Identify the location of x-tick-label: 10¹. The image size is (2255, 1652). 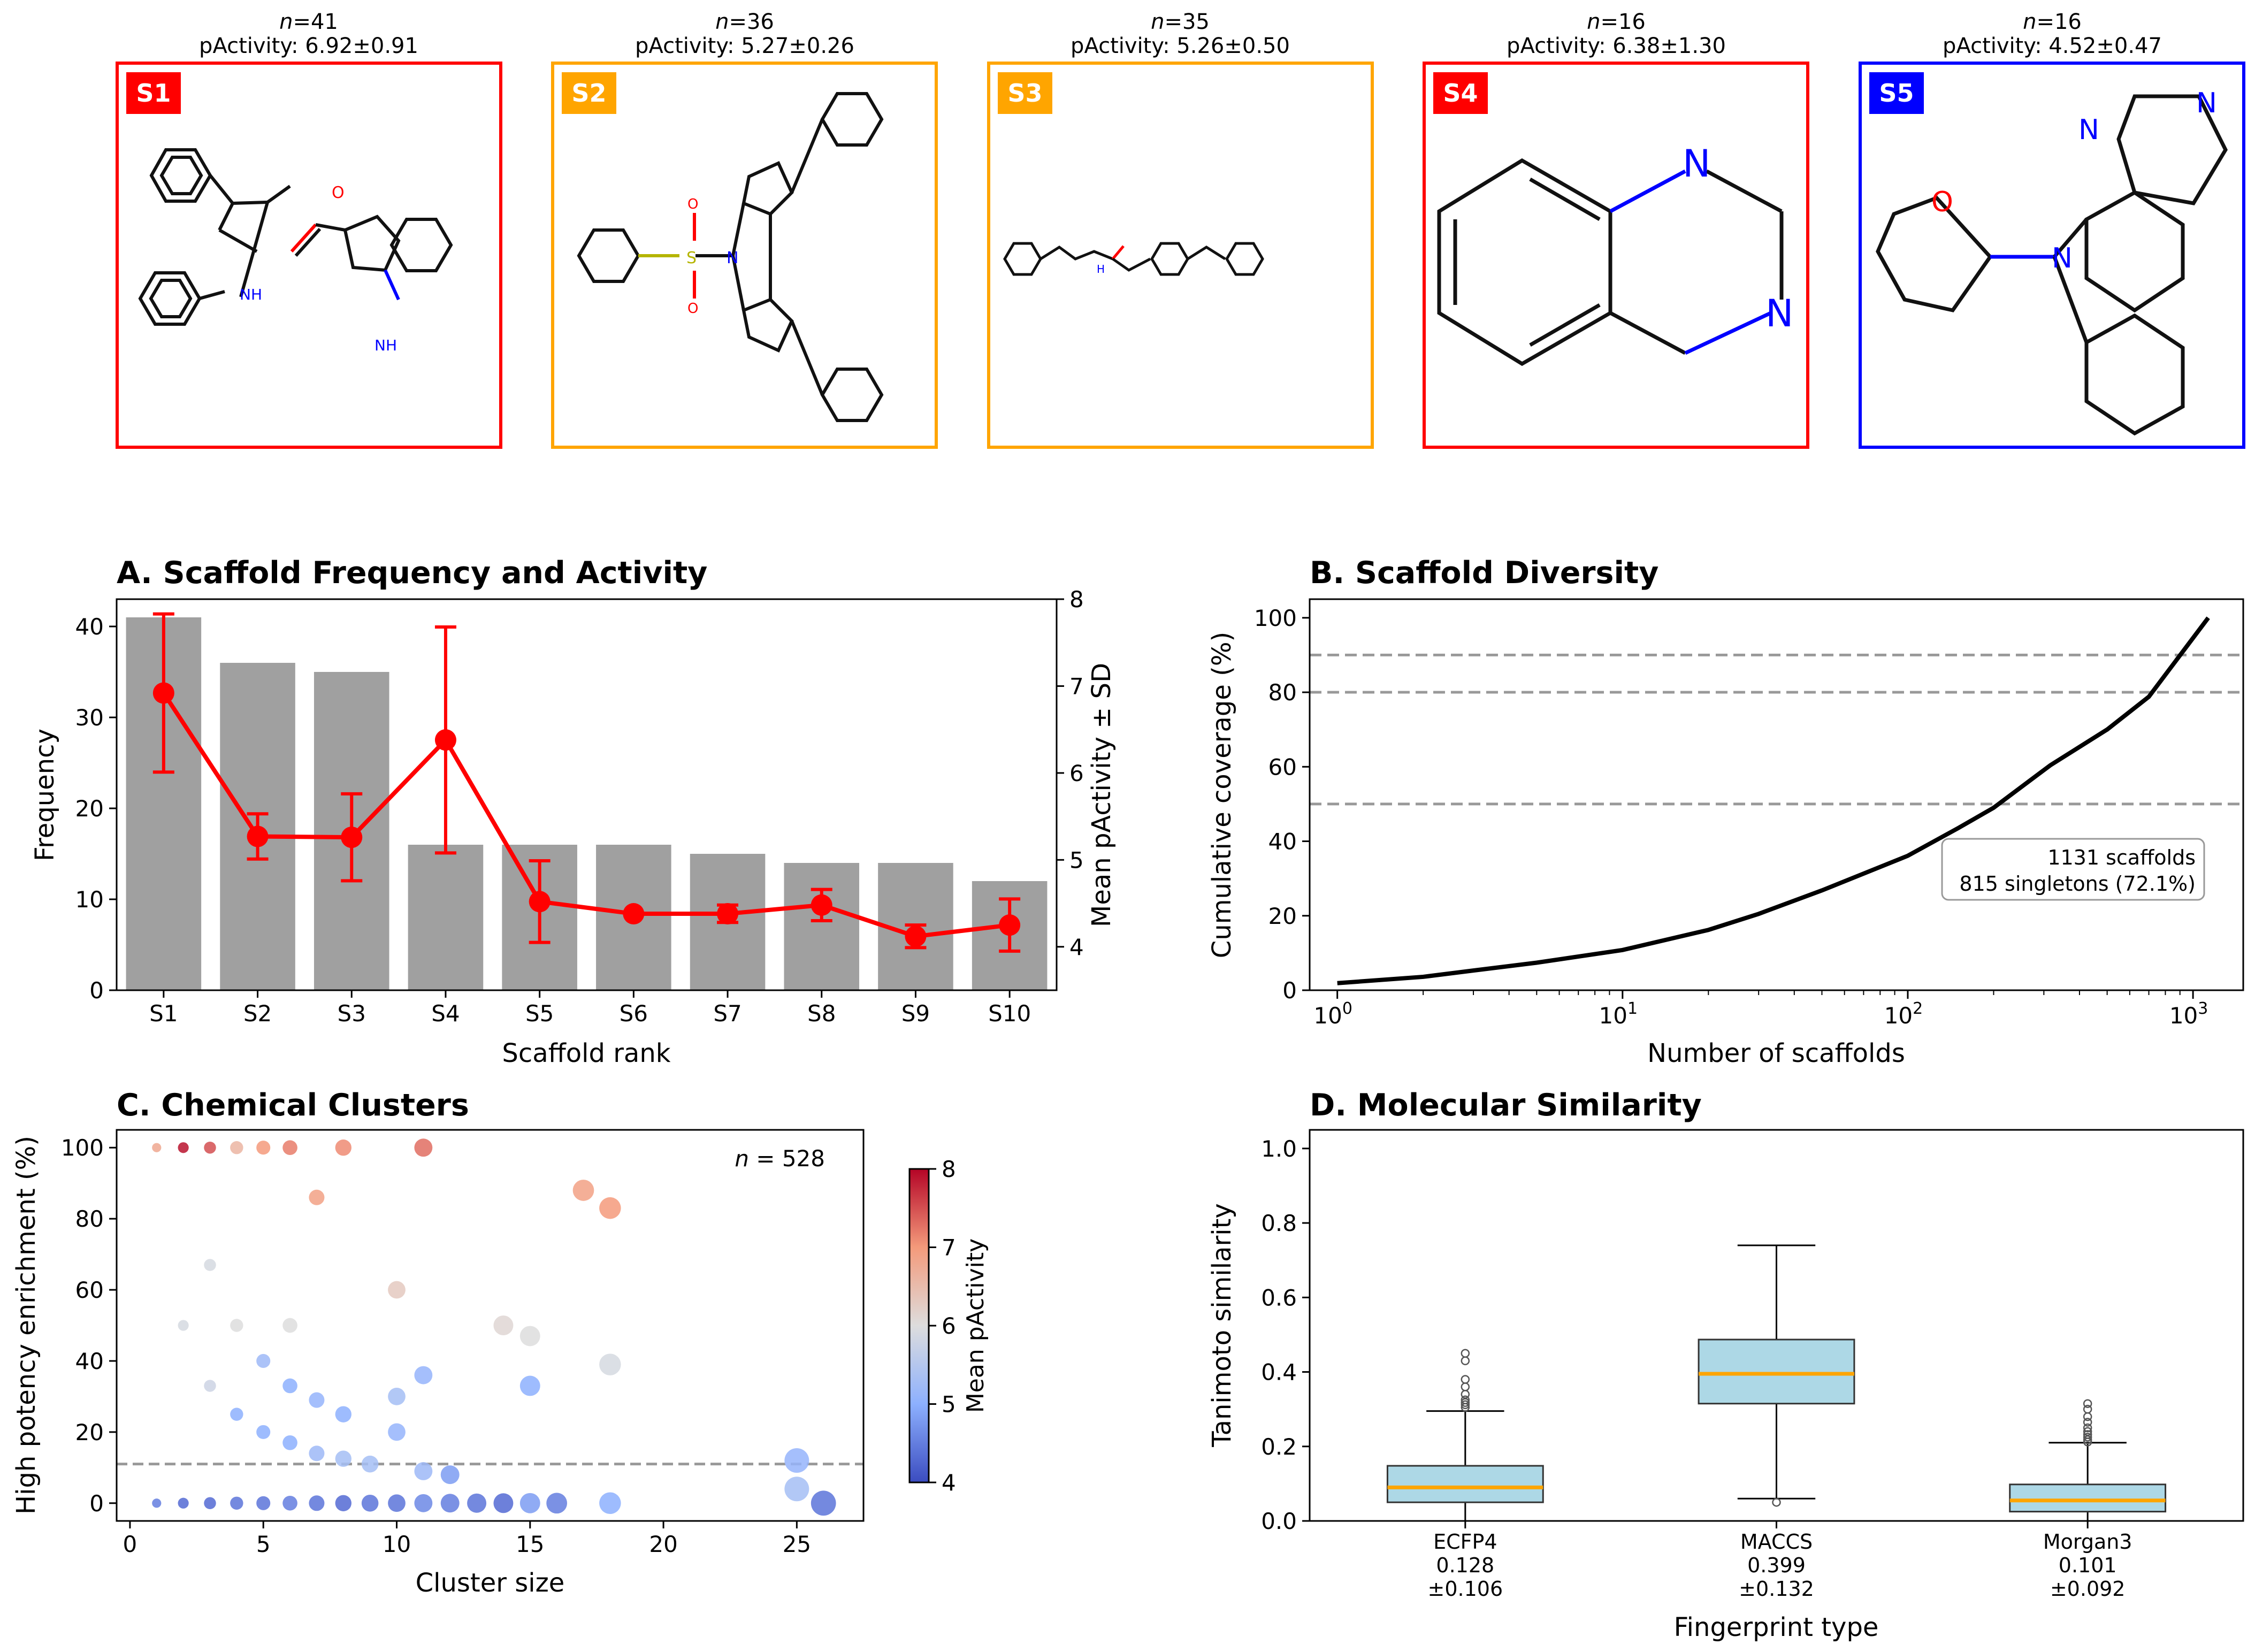
(1618, 1014).